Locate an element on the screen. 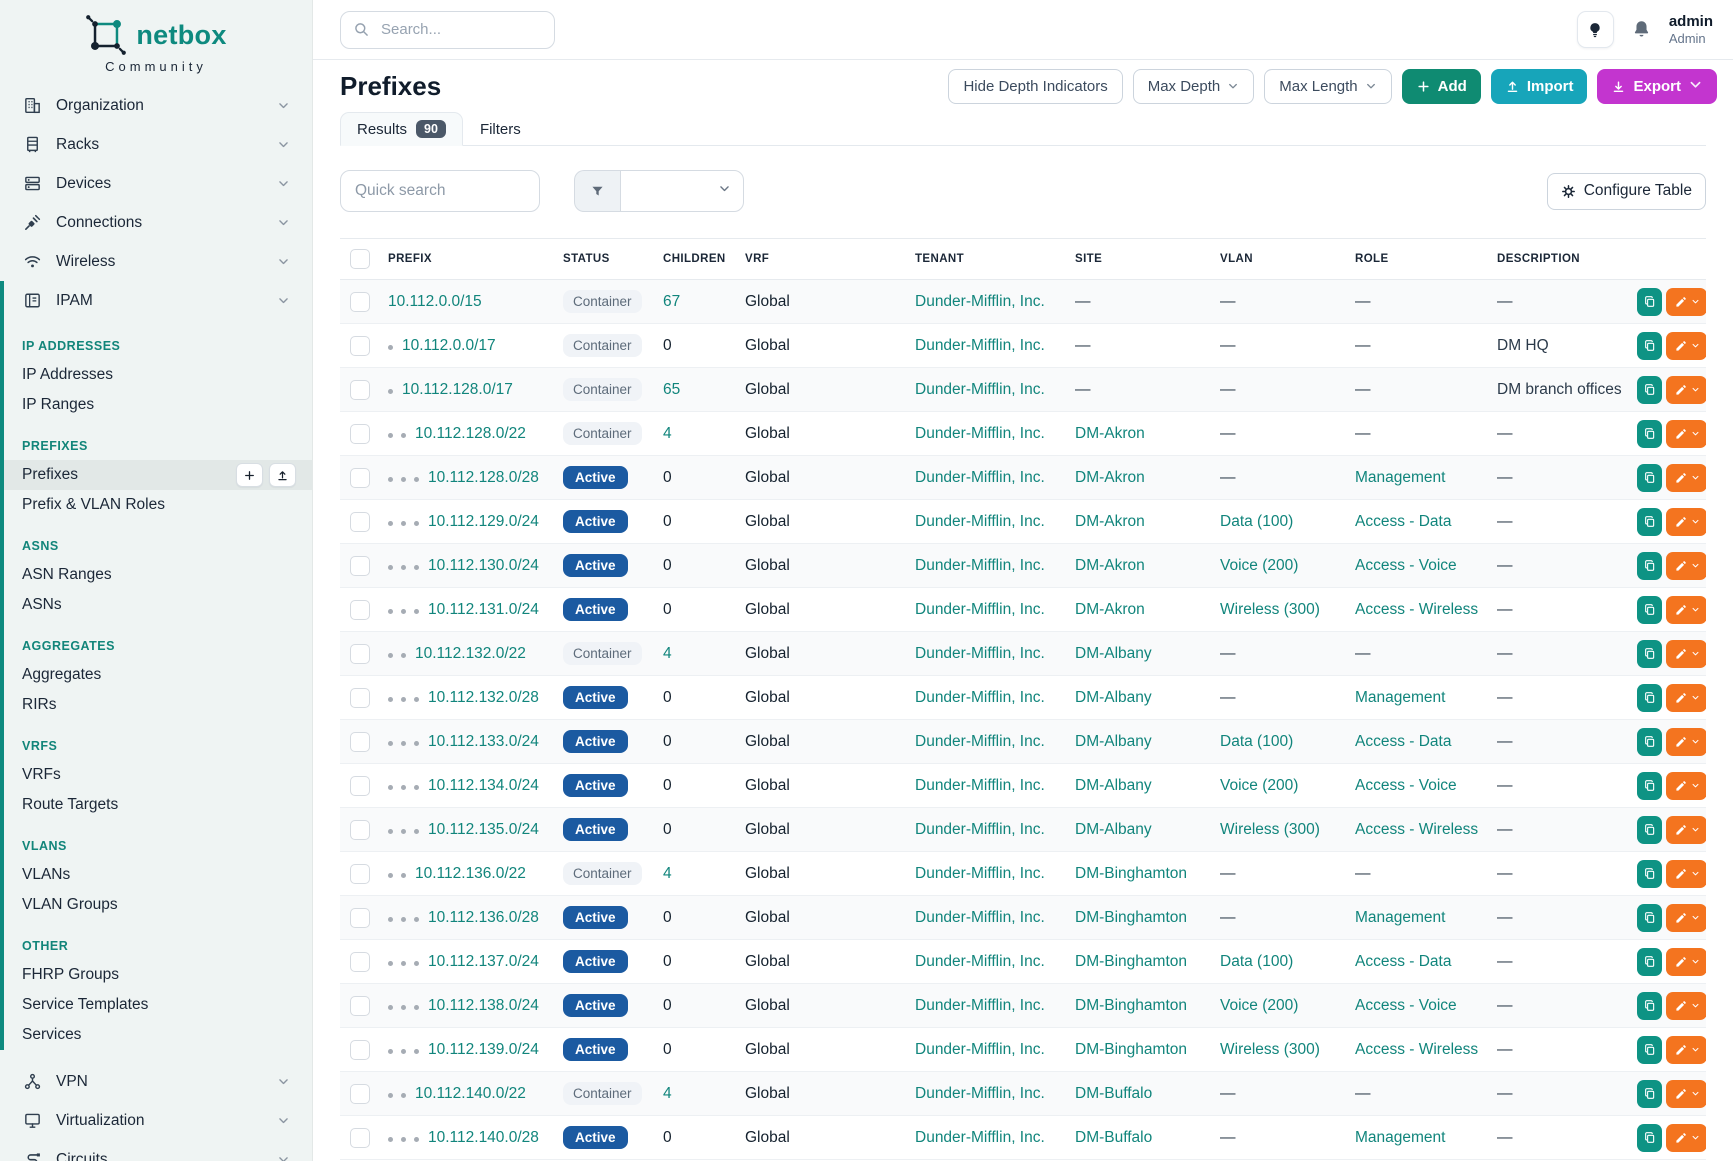  prefix-link: 10.112.136.0/22 is located at coordinates (470, 873).